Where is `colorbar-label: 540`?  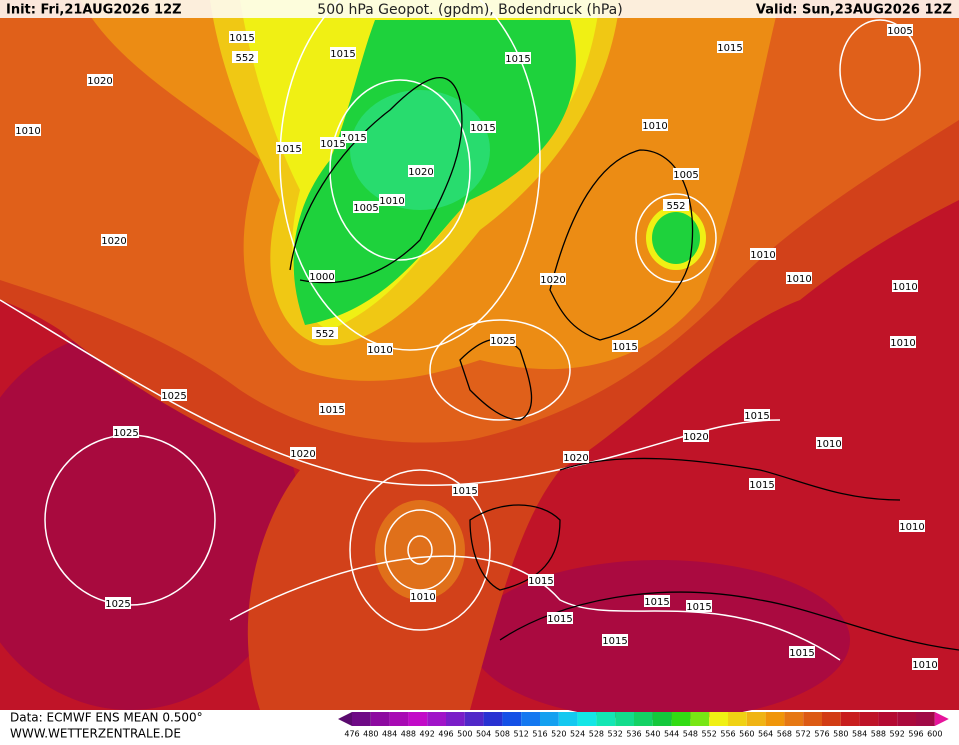
colorbar-label: 540 is located at coordinates (652, 734).